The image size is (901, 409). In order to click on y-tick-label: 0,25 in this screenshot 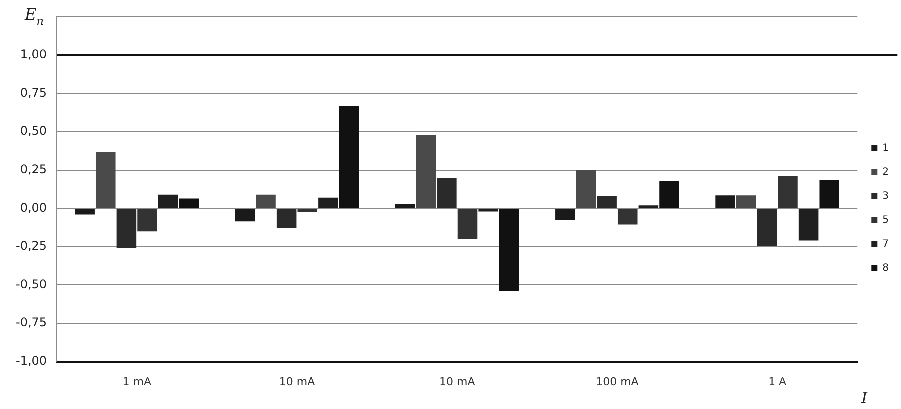, I will do `click(34, 169)`.